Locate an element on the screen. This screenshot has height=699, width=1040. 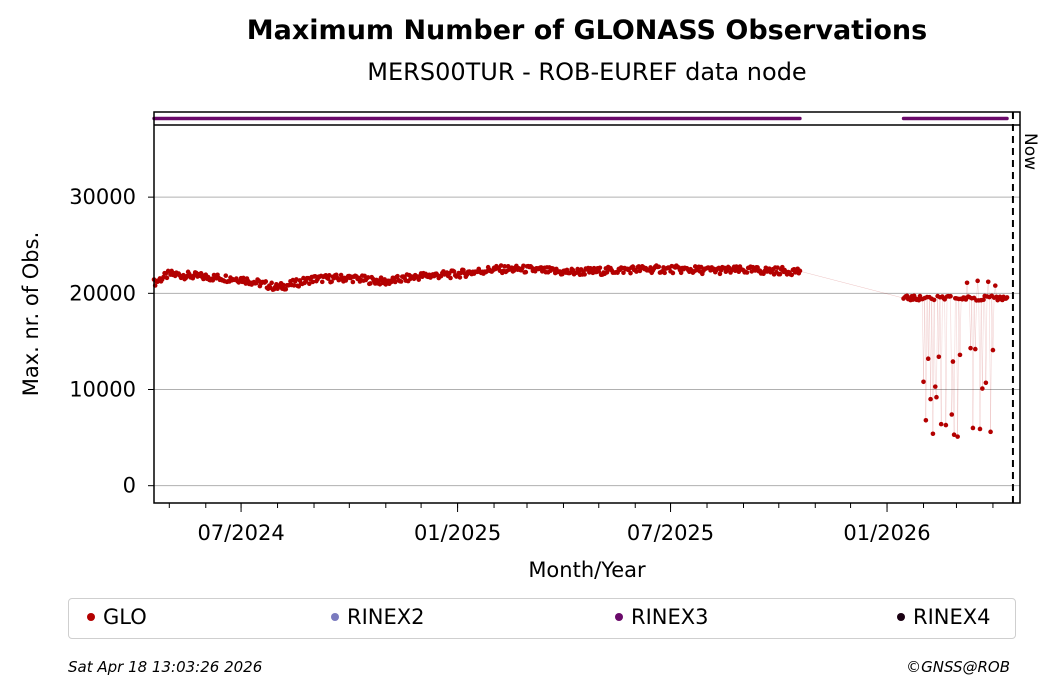
x-tick-label: 01/2025 is located at coordinates (457, 533).